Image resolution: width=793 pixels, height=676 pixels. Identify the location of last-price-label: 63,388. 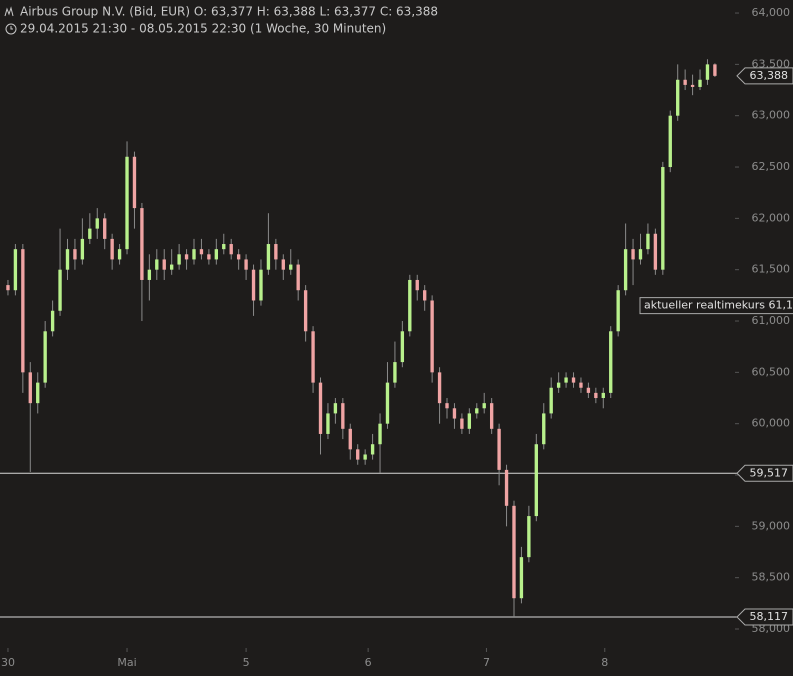
(769, 75).